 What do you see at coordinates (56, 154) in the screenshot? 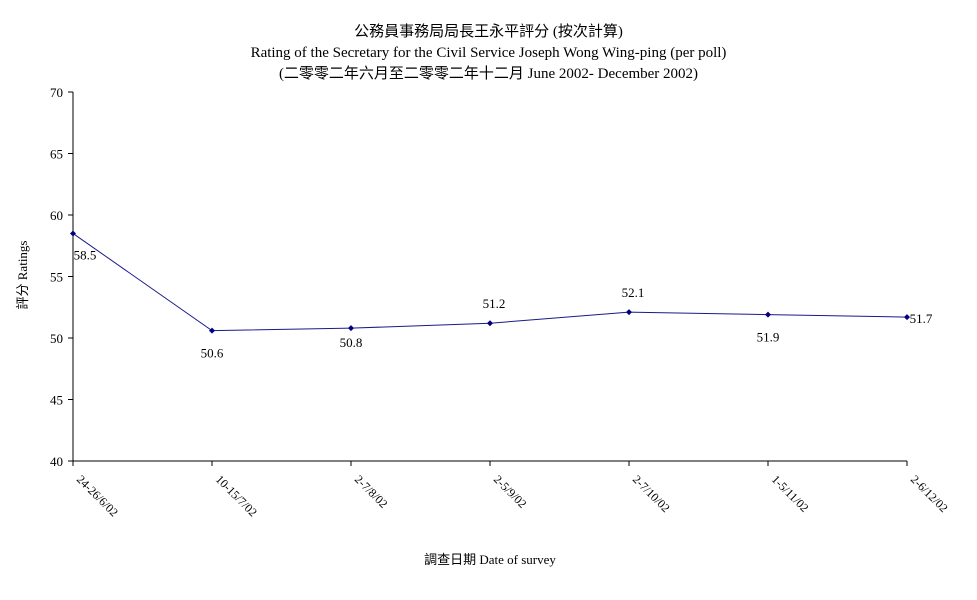
I see `y-tick-label: 65` at bounding box center [56, 154].